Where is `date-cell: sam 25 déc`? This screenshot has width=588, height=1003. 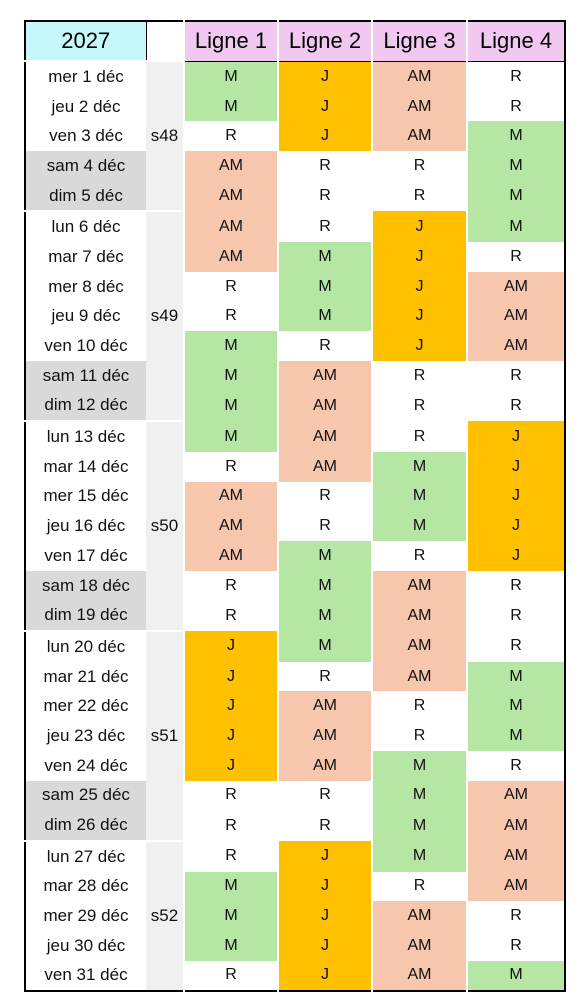
date-cell: sam 25 déc is located at coordinates (85, 795).